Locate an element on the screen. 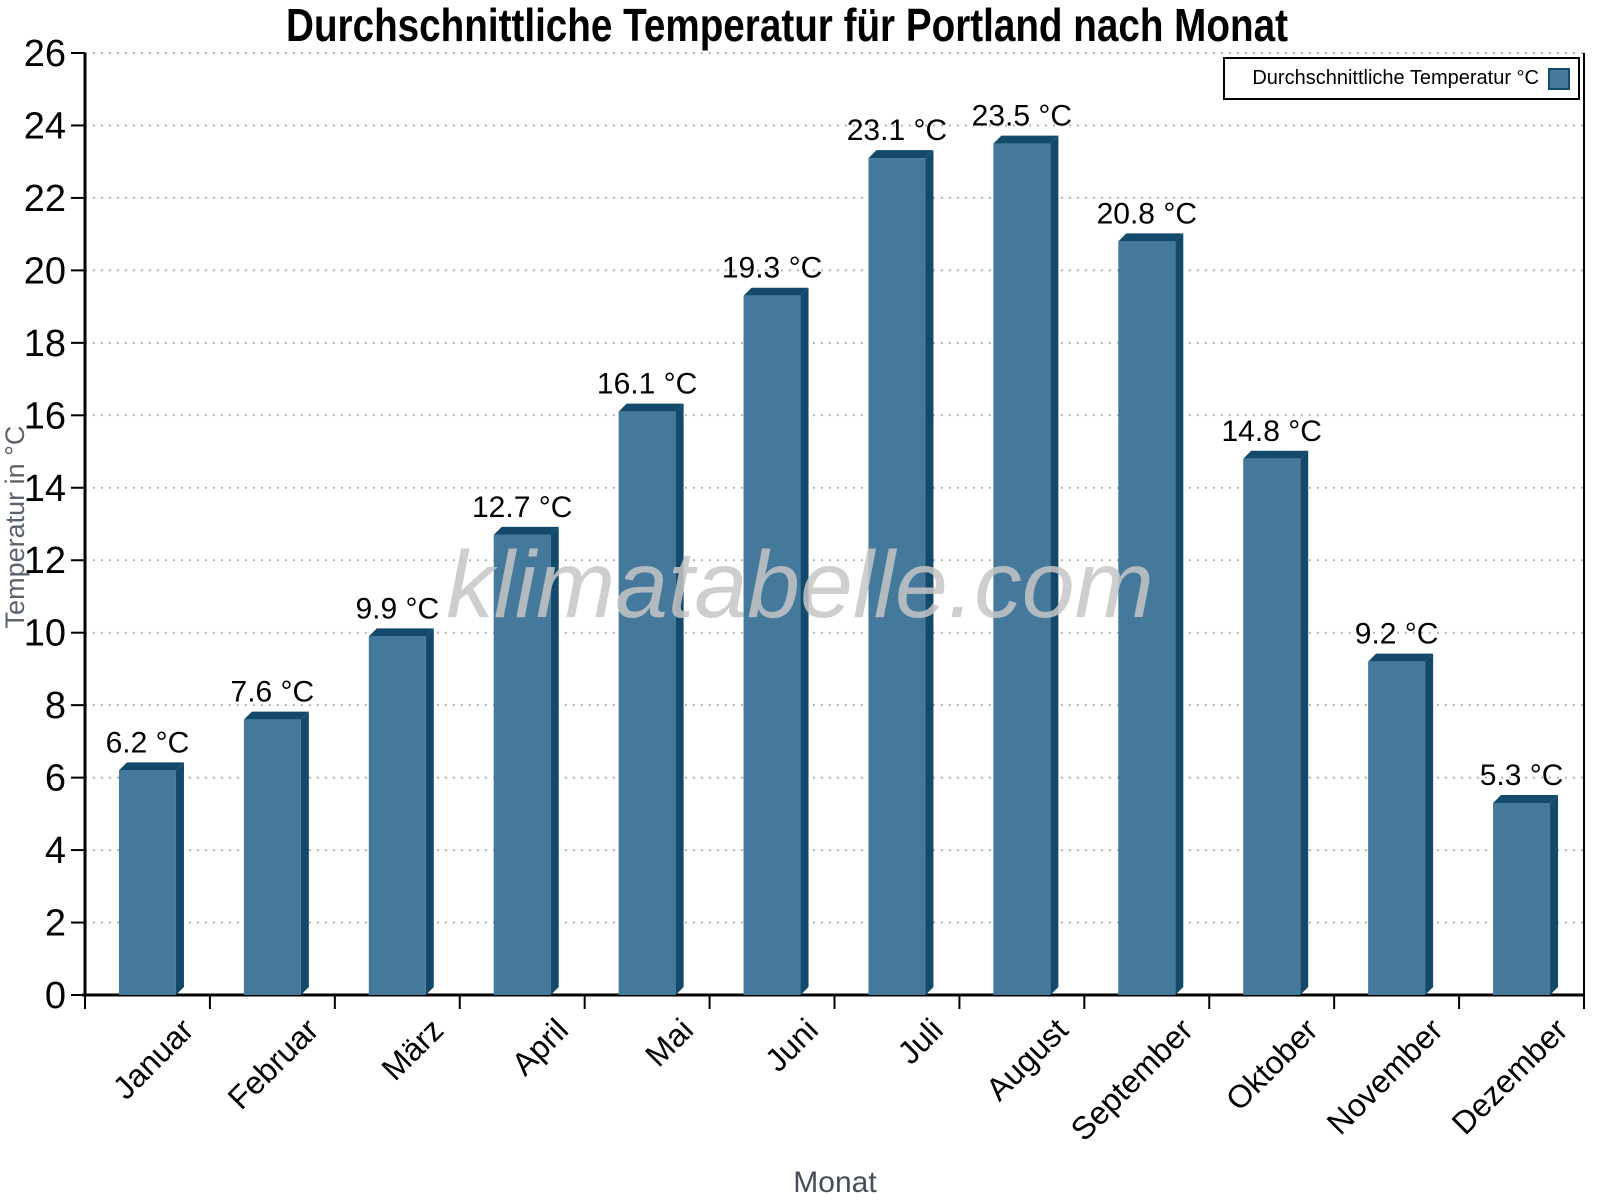 The width and height of the screenshot is (1600, 1200). y-tick-label: 24 is located at coordinates (45, 126).